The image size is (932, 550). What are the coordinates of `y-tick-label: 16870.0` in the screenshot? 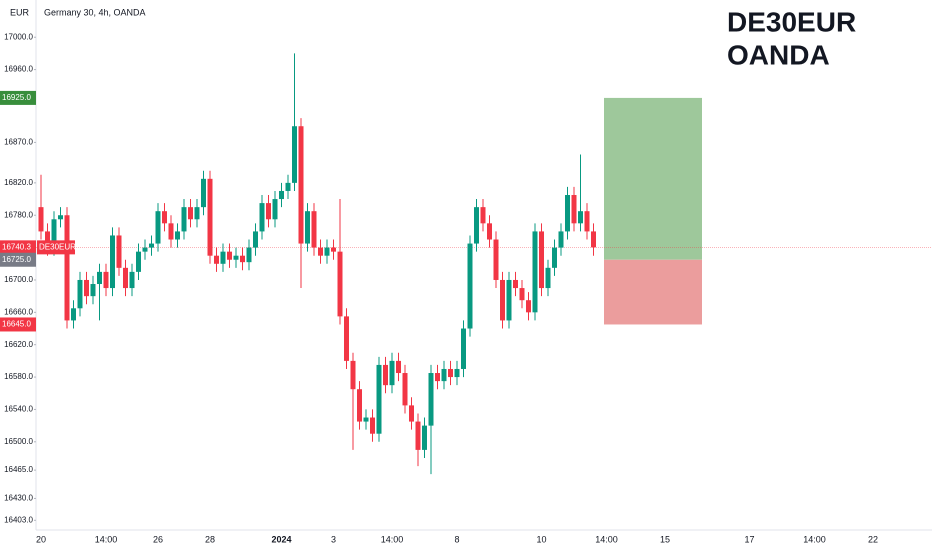 It's located at (18, 142).